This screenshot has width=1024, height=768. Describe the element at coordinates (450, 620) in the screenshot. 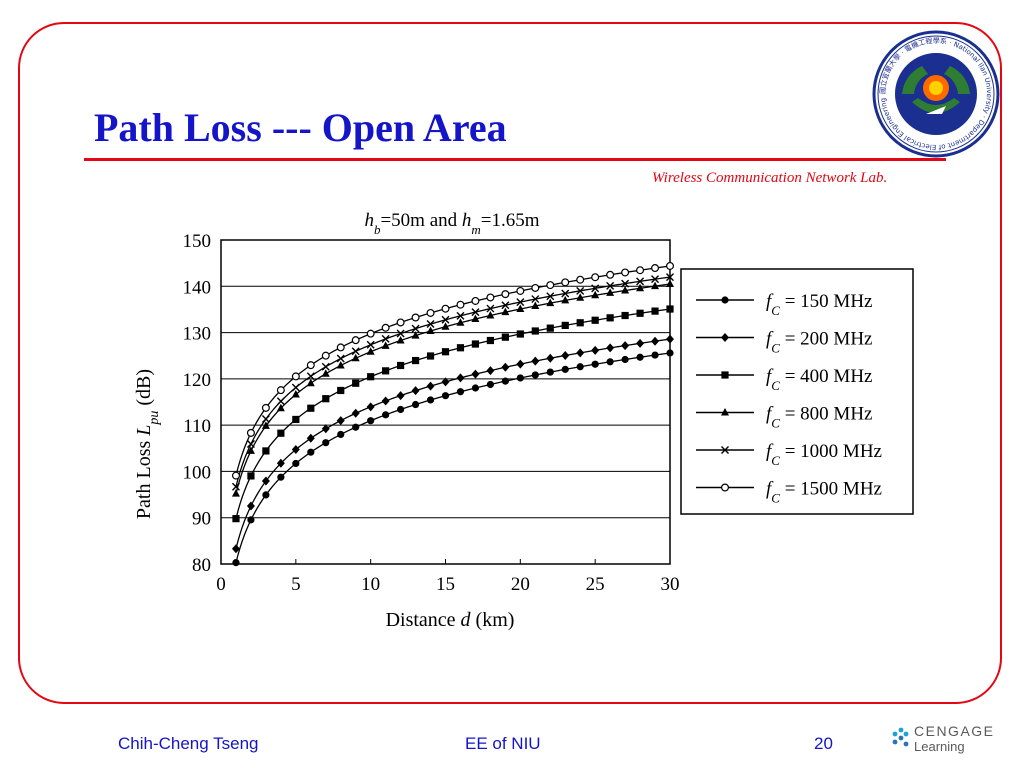

I see `x-axis-label: Distance d (km)` at that location.